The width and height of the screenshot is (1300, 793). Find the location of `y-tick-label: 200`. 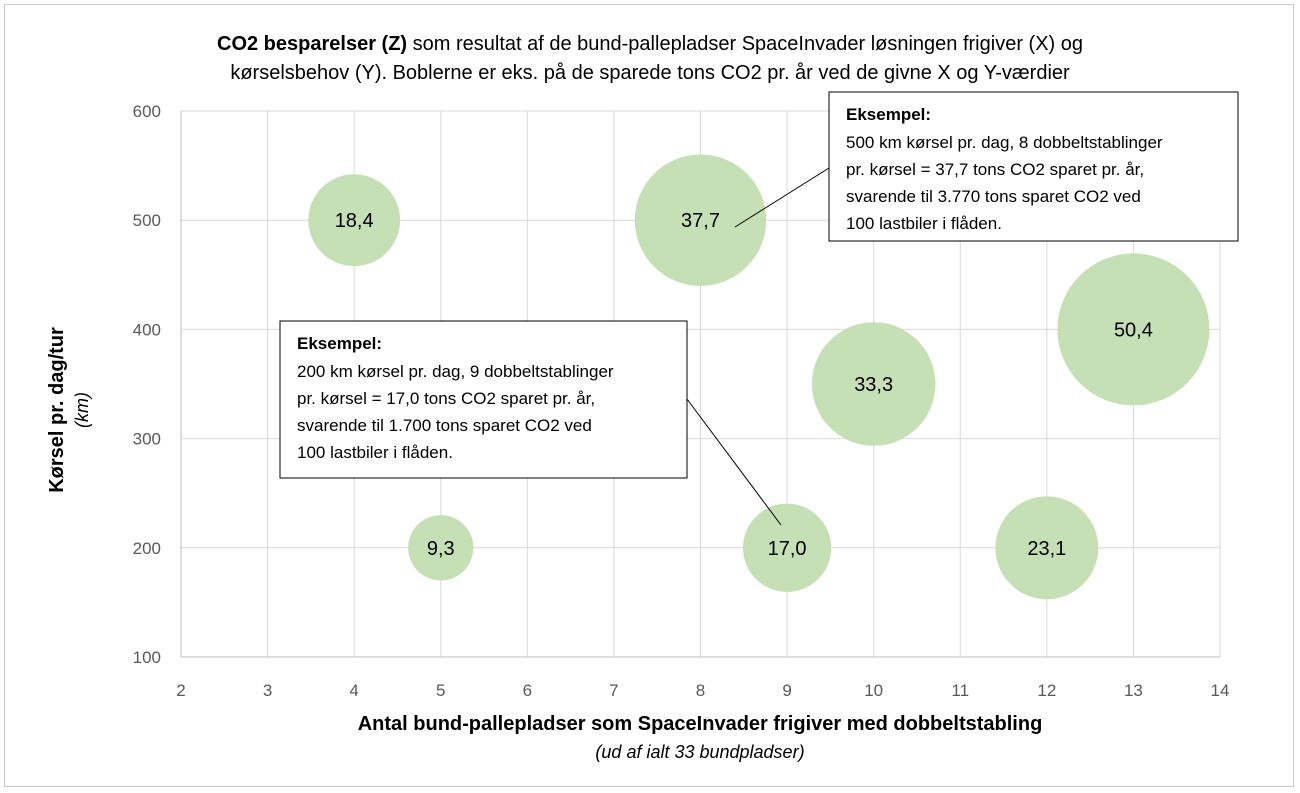

y-tick-label: 200 is located at coordinates (147, 548).